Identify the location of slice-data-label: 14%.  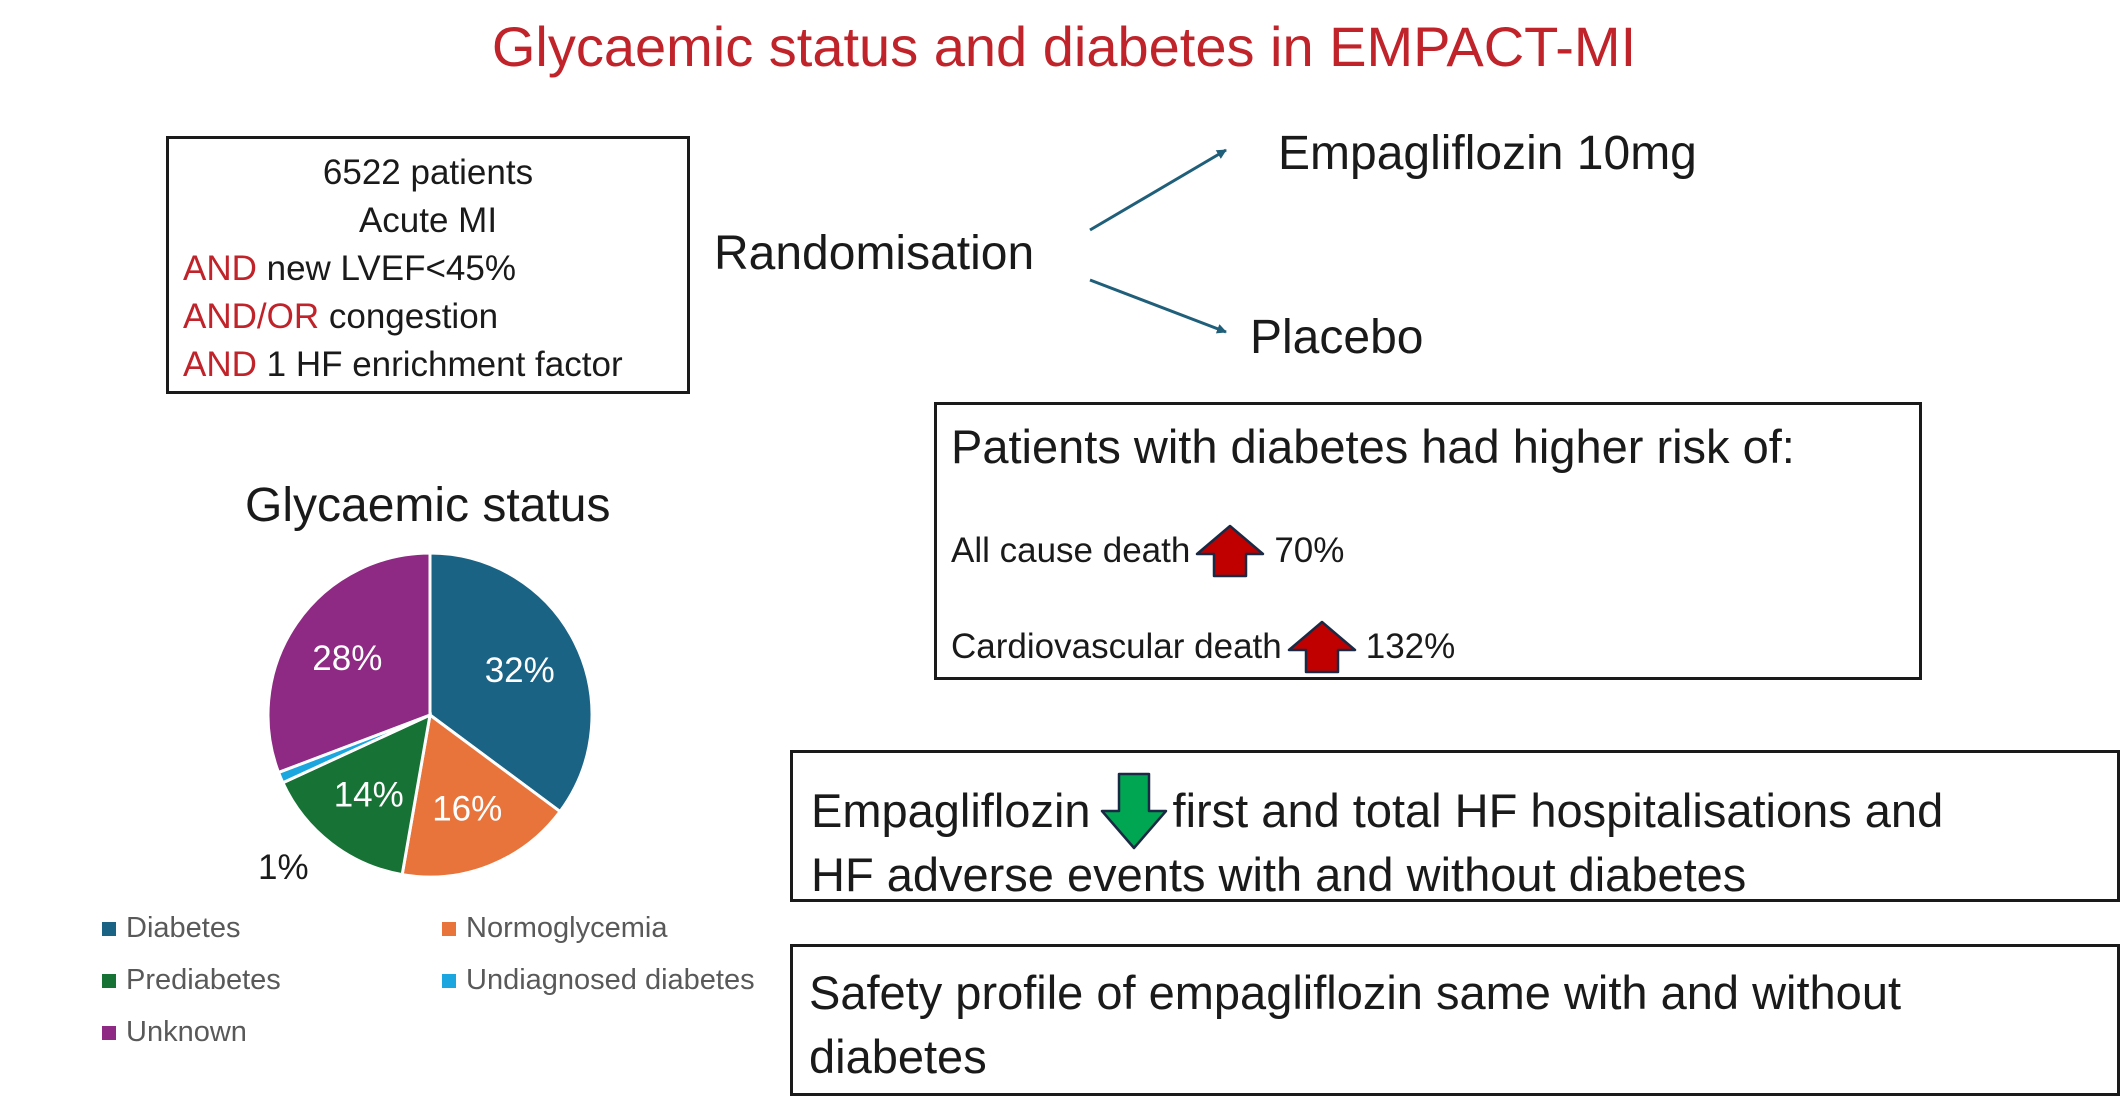
(369, 795).